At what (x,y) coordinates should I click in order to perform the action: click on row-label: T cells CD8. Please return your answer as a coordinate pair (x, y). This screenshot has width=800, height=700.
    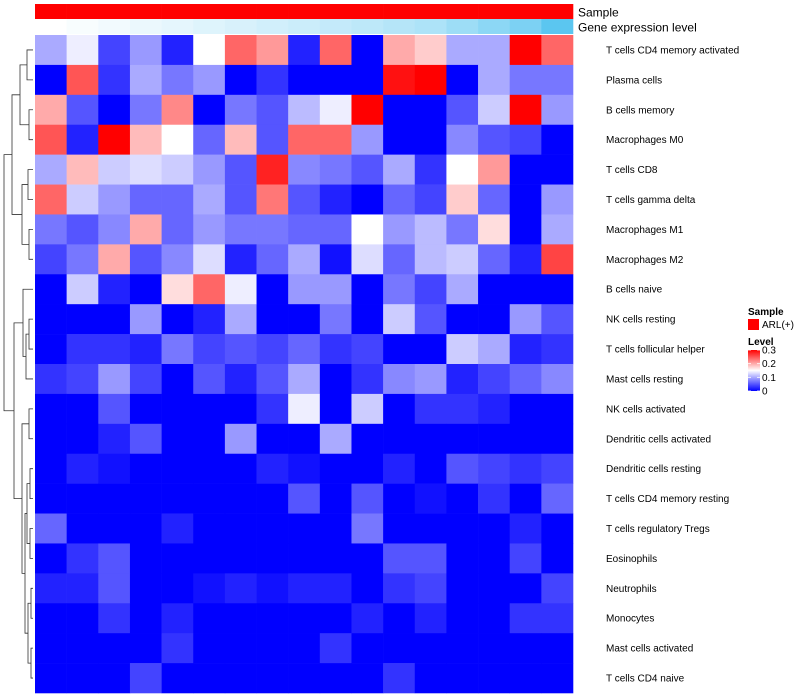
    Looking at the image, I should click on (632, 170).